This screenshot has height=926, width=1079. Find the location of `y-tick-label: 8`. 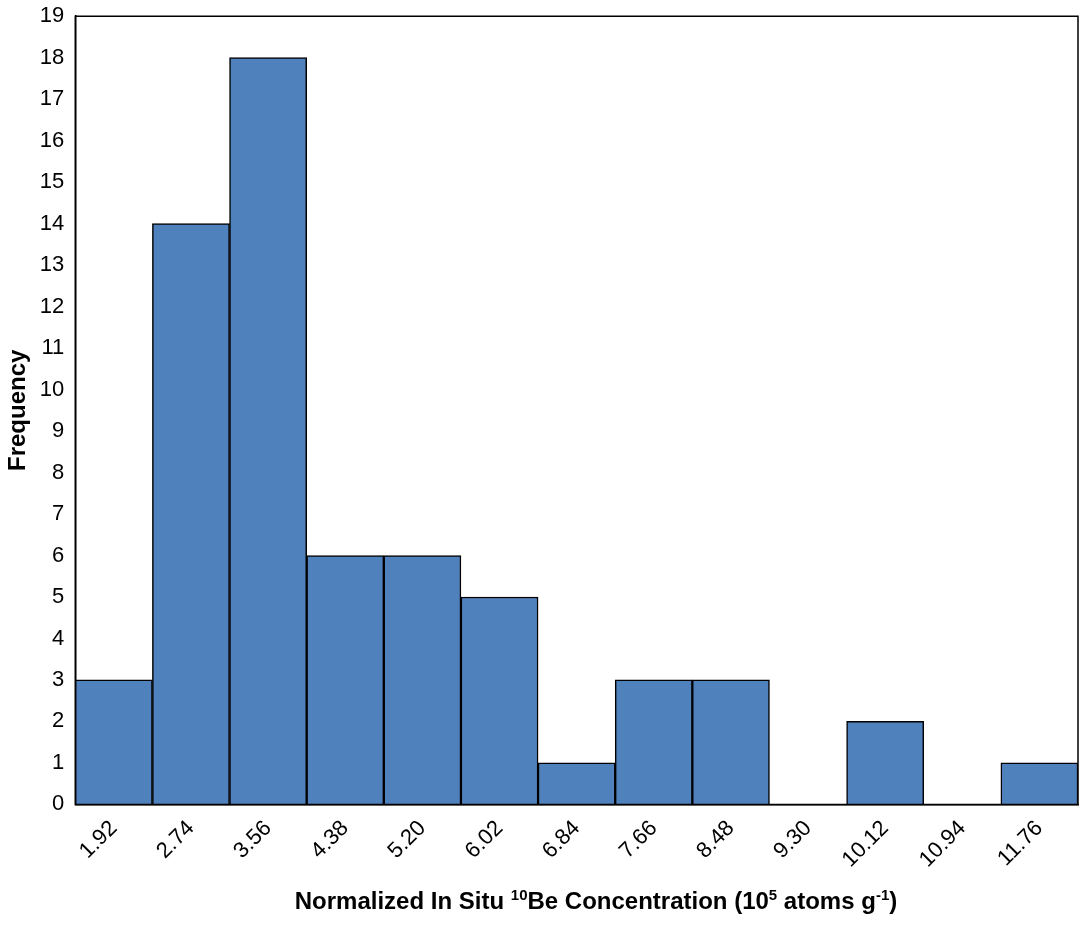

y-tick-label: 8 is located at coordinates (58, 471).